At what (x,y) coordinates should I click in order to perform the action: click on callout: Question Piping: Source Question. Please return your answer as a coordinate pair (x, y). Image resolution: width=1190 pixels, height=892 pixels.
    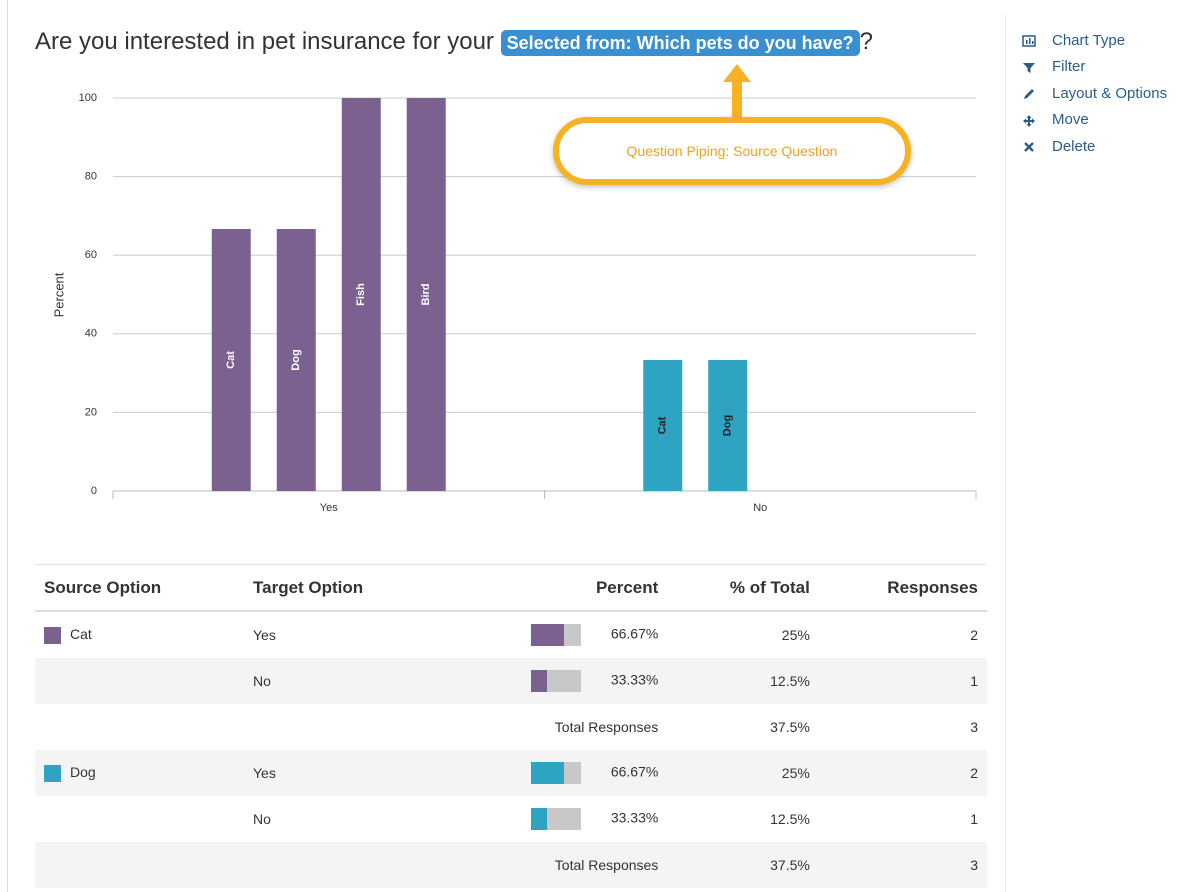
    Looking at the image, I should click on (732, 151).